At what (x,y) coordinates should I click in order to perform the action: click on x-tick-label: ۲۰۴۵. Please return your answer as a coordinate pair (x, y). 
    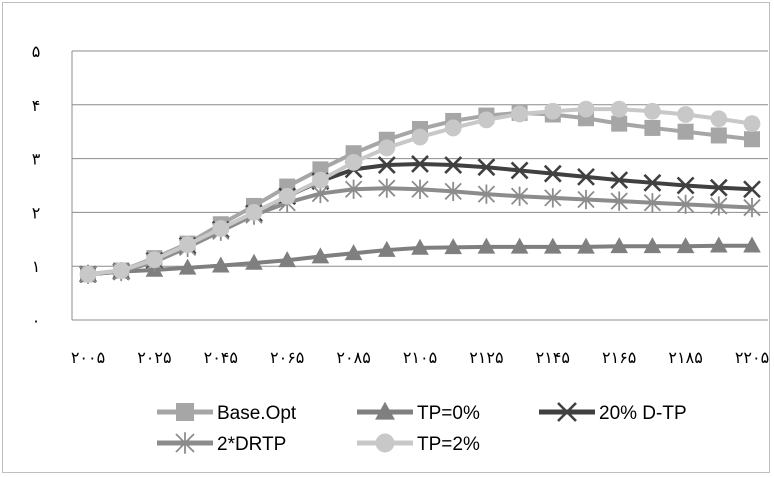
    Looking at the image, I should click on (221, 357).